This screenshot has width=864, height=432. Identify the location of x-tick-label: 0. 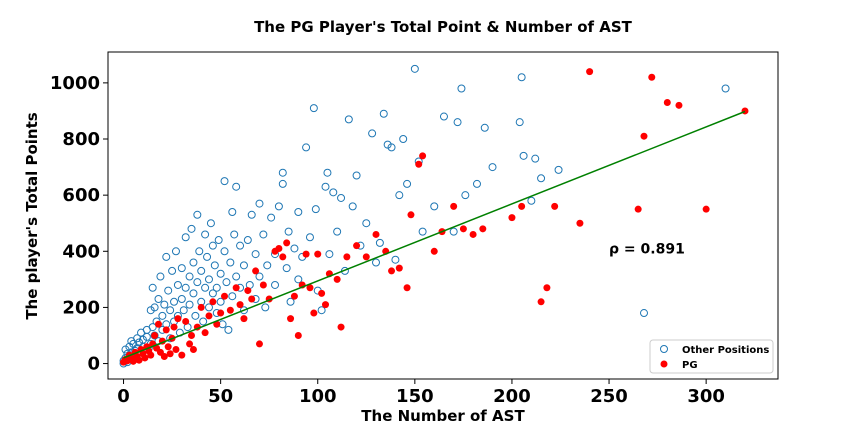
(123, 396).